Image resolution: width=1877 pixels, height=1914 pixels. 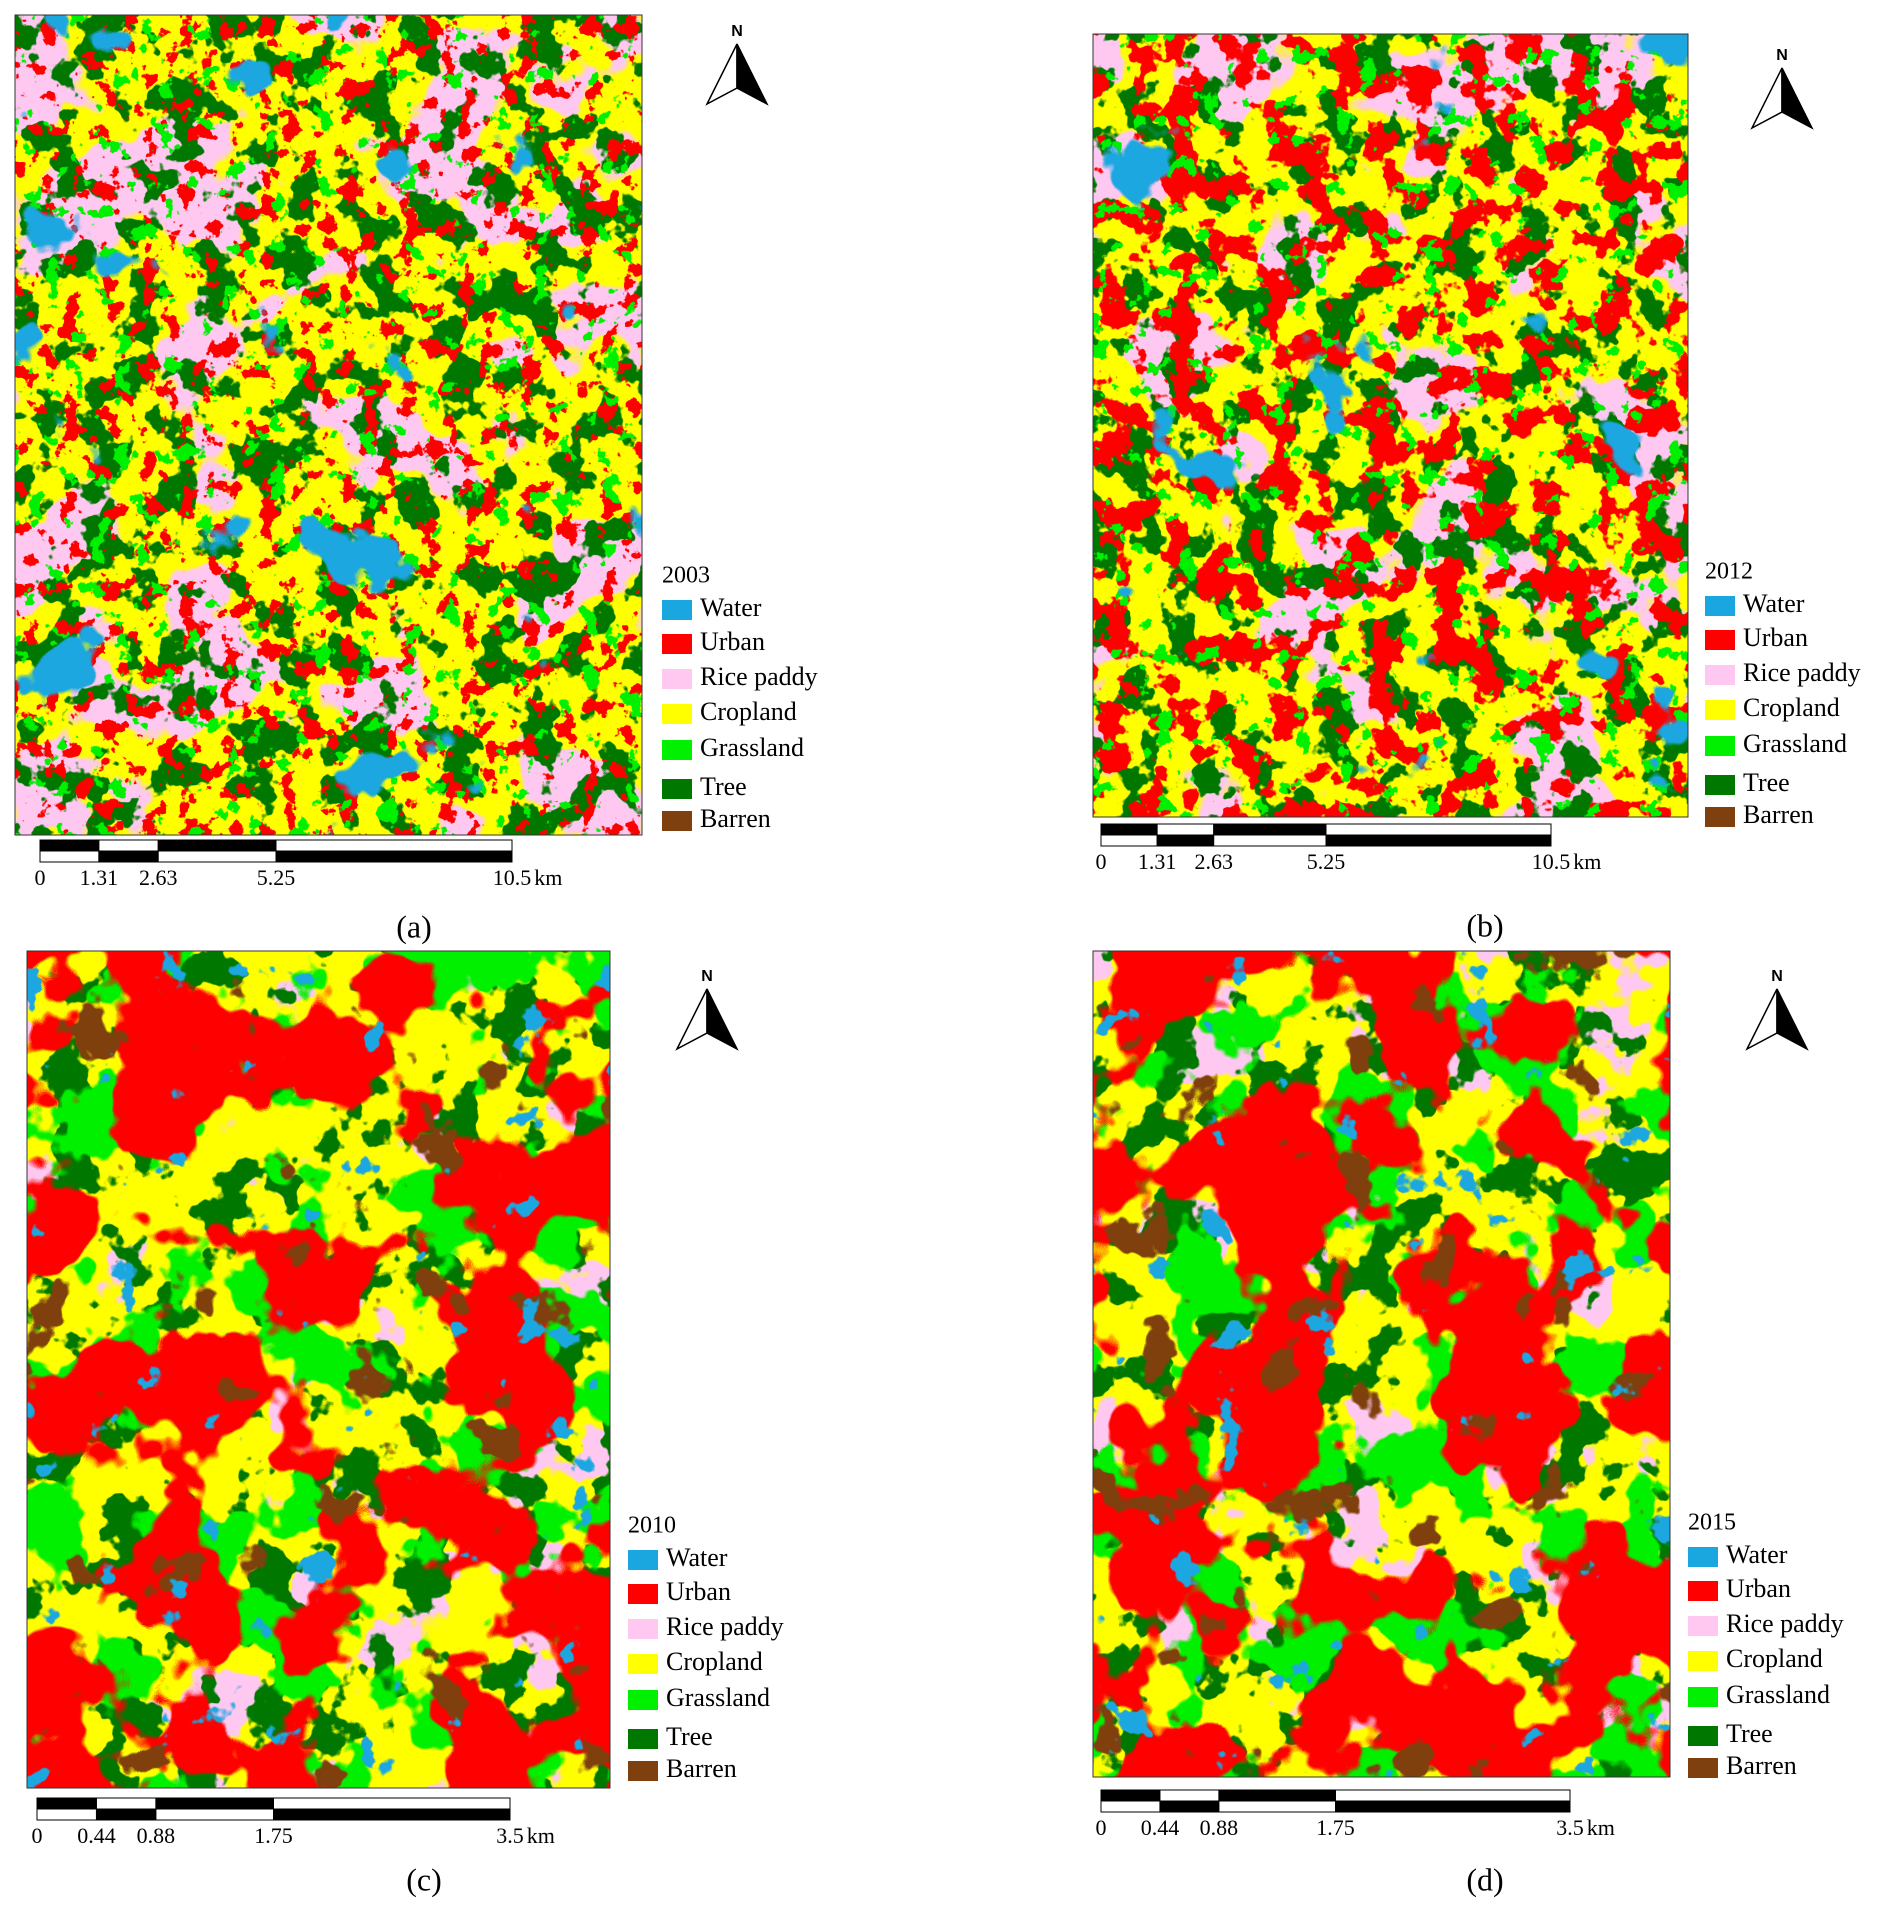 I want to click on legend-title: 2012, so click(x=1729, y=572).